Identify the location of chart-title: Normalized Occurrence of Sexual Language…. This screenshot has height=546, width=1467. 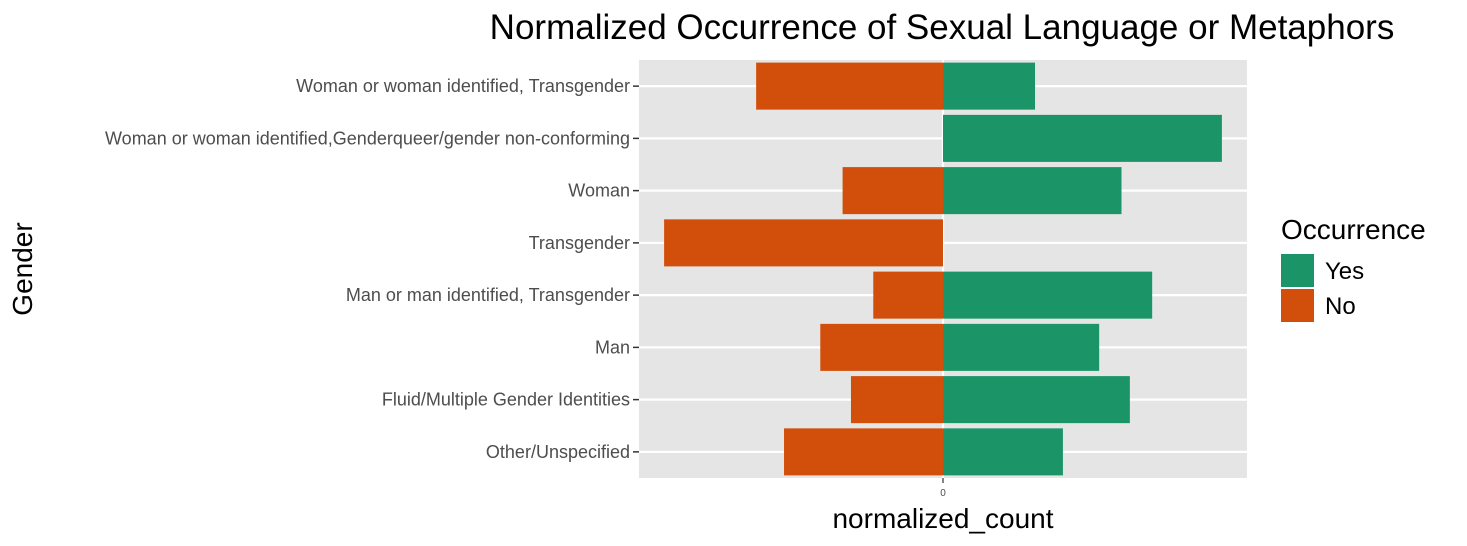
(942, 27).